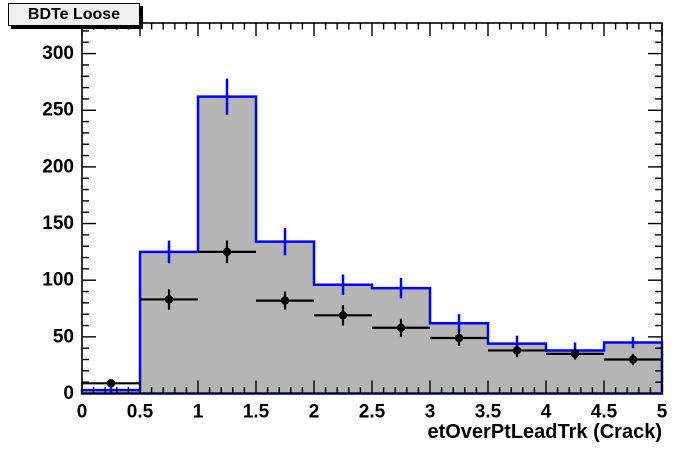 Image resolution: width=696 pixels, height=472 pixels. Describe the element at coordinates (546, 412) in the screenshot. I see `svg-text: 4` at that location.